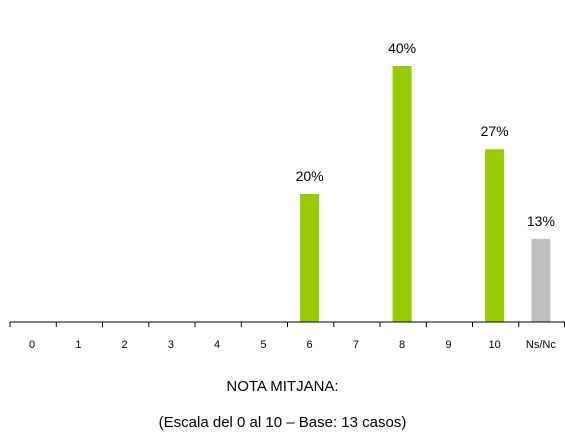 The image size is (565, 436). What do you see at coordinates (356, 345) in the screenshot?
I see `x-tick-label: 7` at bounding box center [356, 345].